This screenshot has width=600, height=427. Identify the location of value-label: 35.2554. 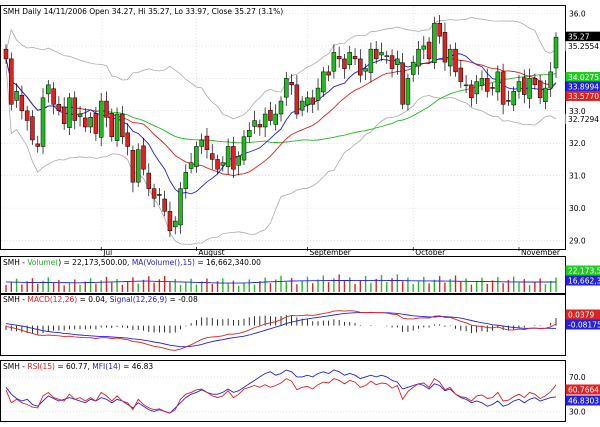
(583, 46).